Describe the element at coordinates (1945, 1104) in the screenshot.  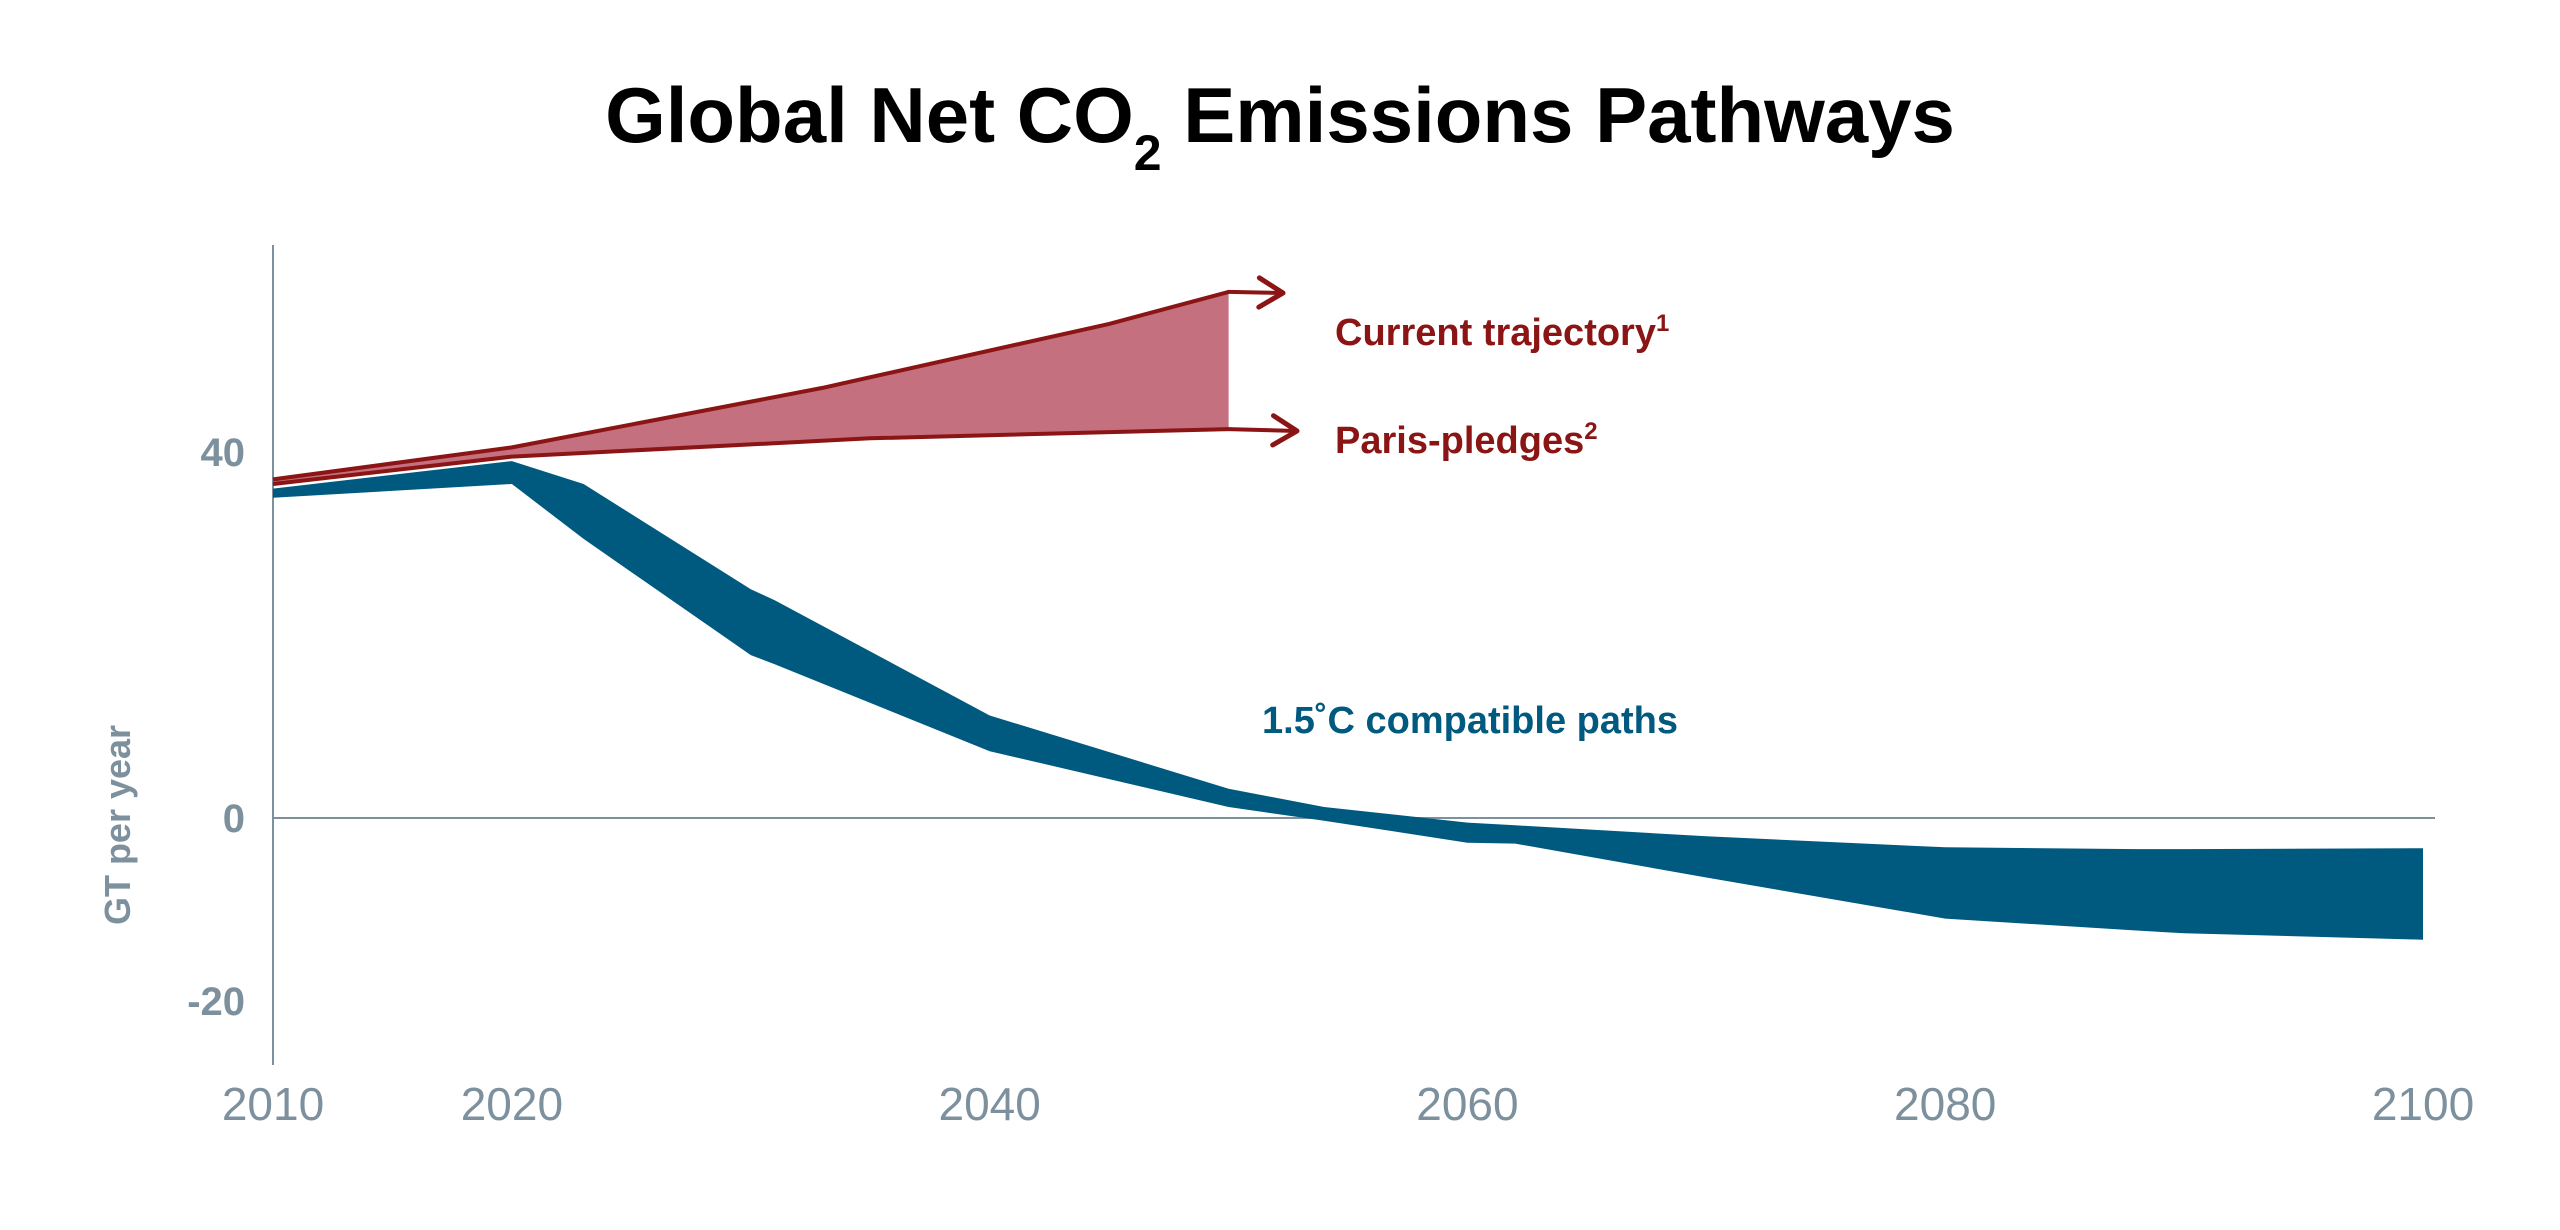
I see `x-tick-label: 2080` at that location.